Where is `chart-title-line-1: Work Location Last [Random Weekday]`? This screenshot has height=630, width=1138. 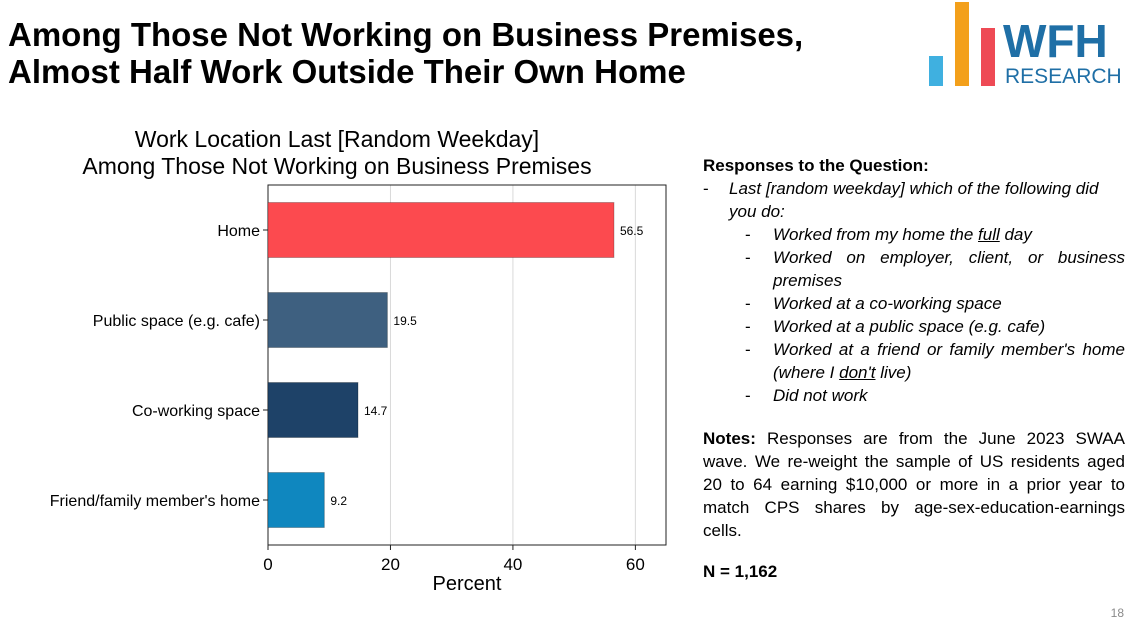 chart-title-line-1: Work Location Last [Random Weekday] is located at coordinates (337, 139).